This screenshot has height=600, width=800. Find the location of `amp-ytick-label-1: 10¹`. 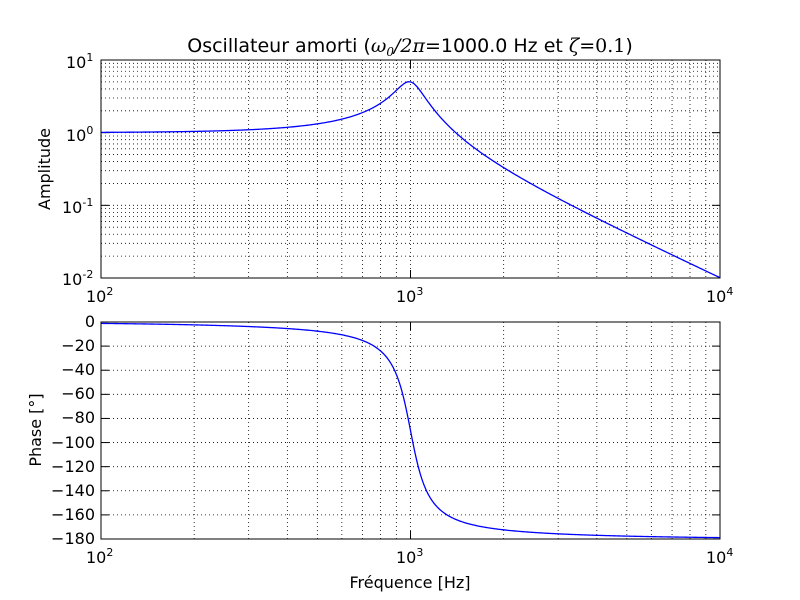

amp-ytick-label-1: 10¹ is located at coordinates (79, 61).